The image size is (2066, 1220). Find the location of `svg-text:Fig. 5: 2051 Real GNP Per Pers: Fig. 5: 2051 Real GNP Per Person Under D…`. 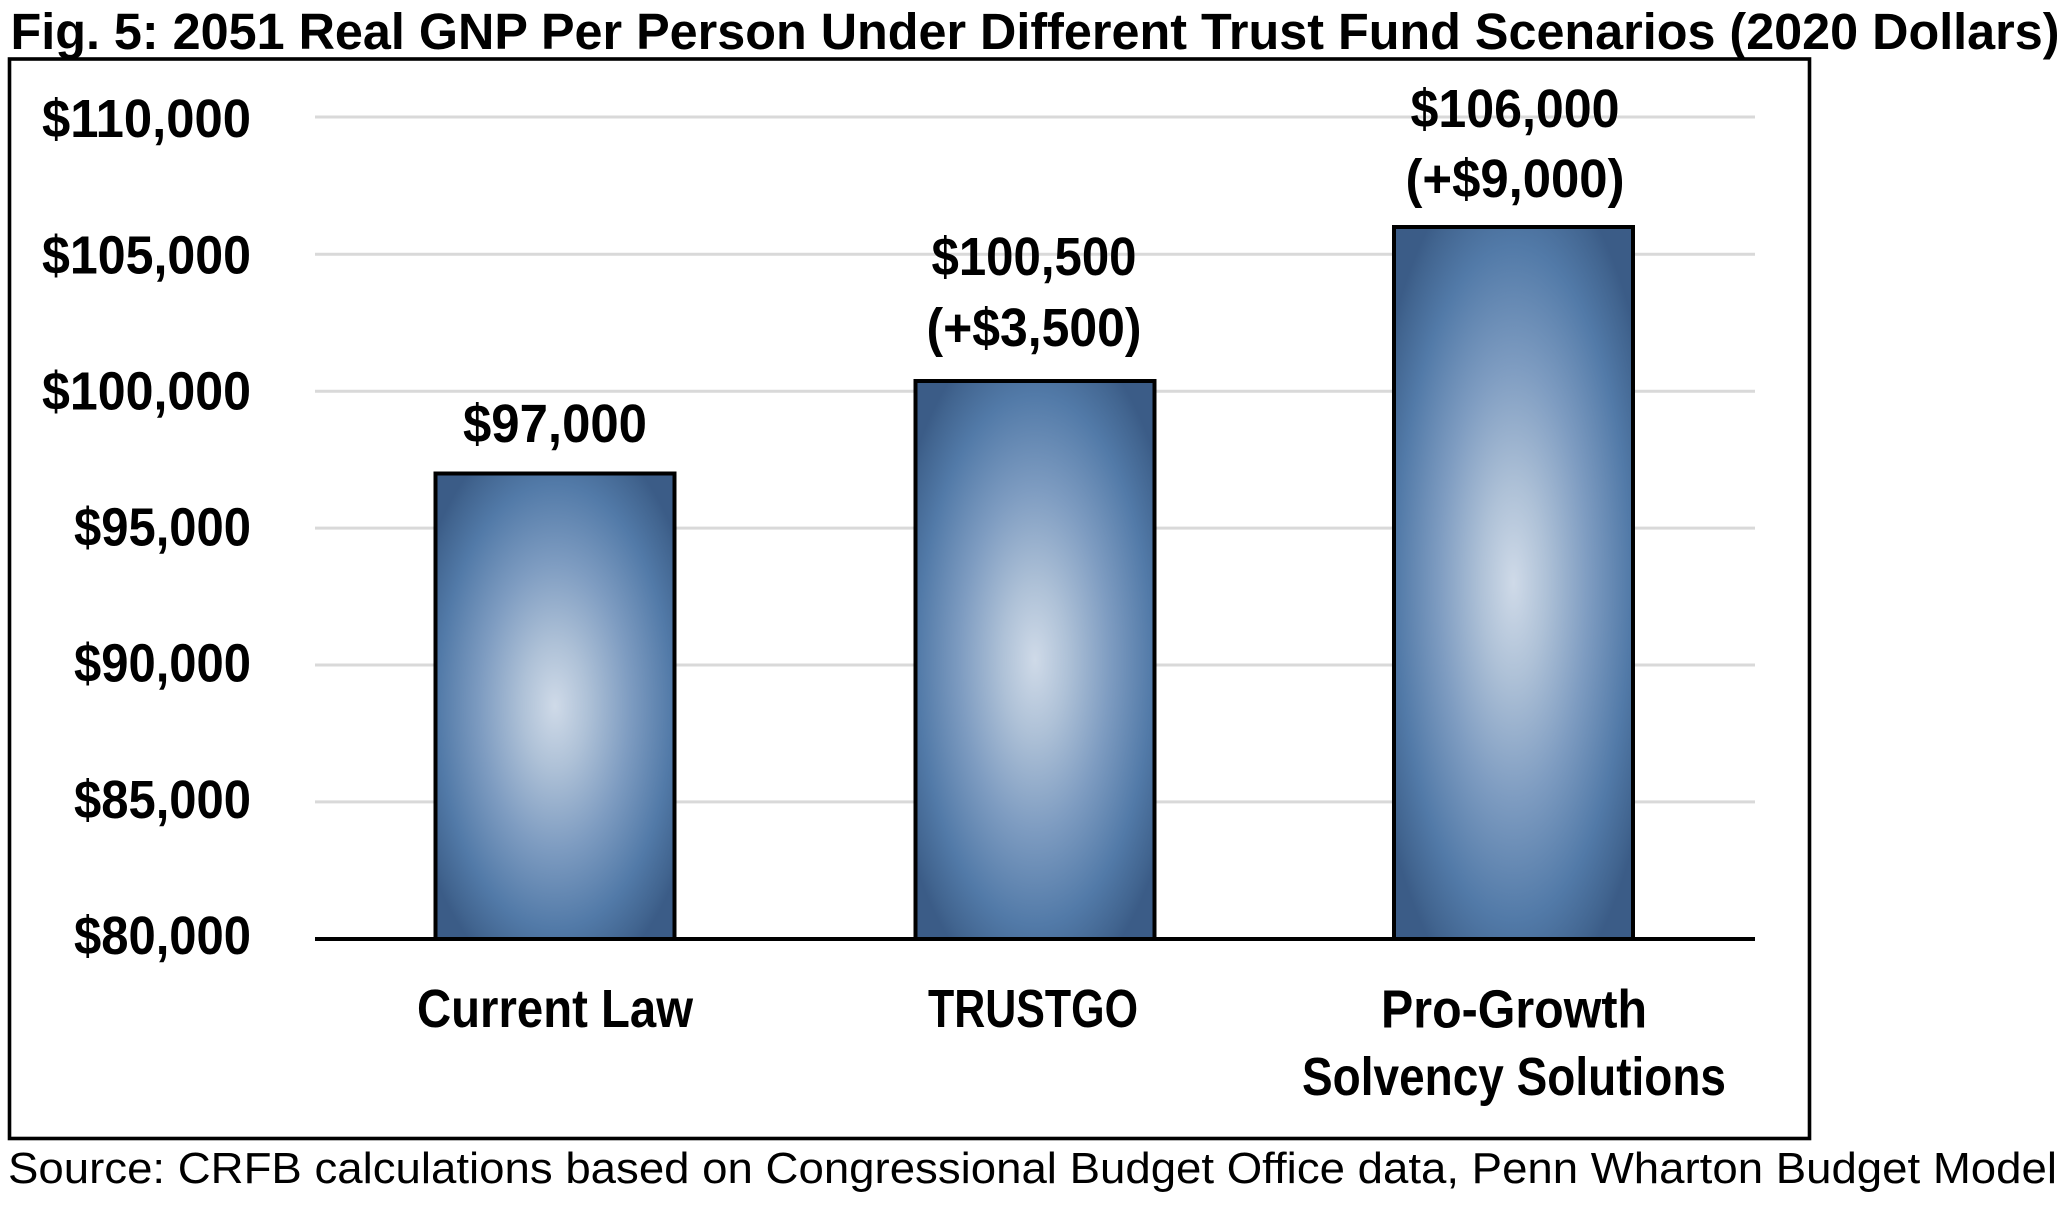

svg-text:Fig. 5: 2051 Real GNP Per Pers: Fig. 5: 2051 Real GNP Per Person Under D… is located at coordinates (1035, 31).